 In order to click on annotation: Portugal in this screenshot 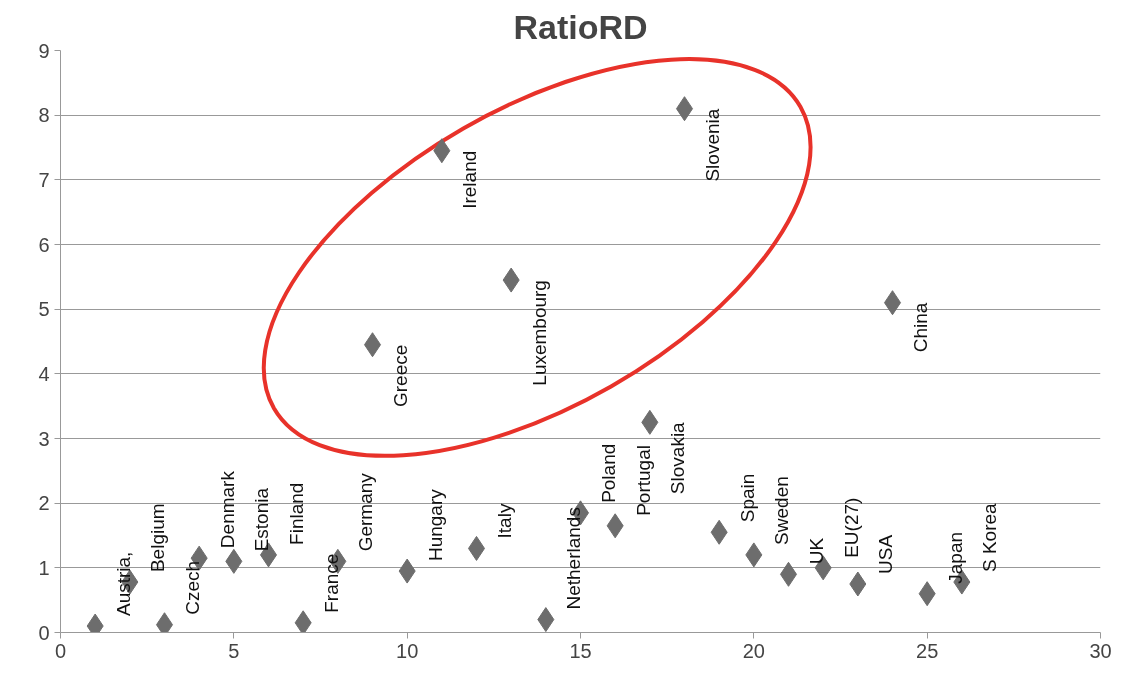, I will do `click(643, 480)`.